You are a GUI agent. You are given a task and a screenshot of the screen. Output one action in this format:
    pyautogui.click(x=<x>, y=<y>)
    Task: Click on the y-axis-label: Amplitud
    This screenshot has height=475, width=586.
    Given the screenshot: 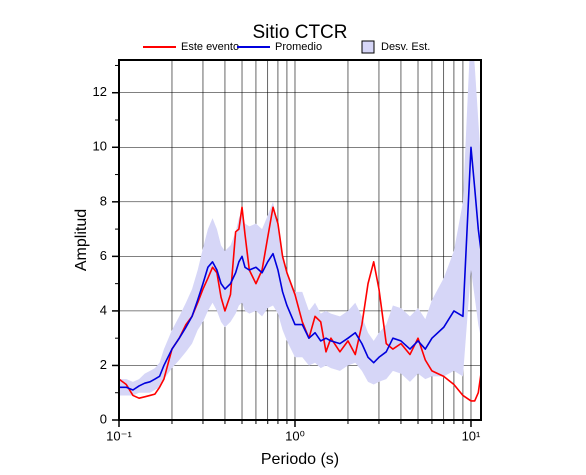 What is the action you would take?
    pyautogui.click(x=81, y=240)
    